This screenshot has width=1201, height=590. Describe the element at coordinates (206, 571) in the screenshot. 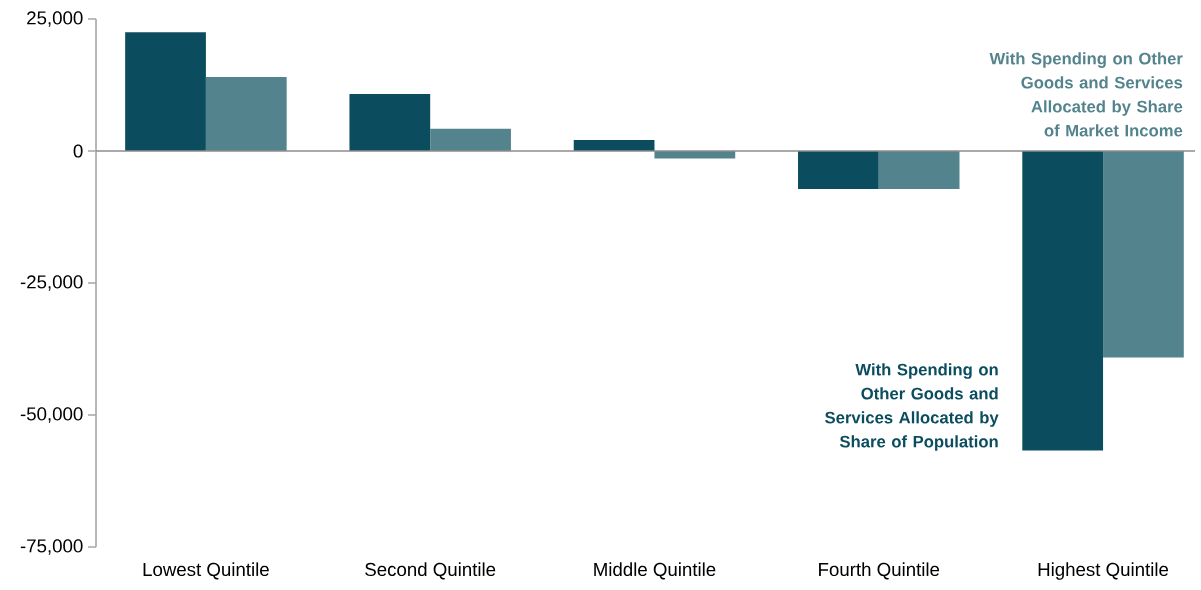

I see `x-tick-label: Lowest Quintile` at that location.